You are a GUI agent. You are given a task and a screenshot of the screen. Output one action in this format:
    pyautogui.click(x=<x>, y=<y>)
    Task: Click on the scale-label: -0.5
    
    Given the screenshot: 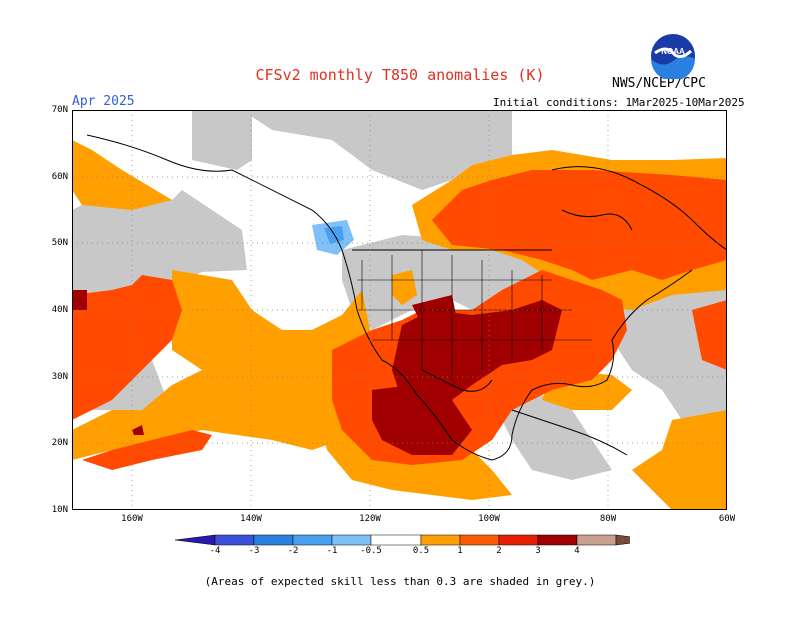 What is the action you would take?
    pyautogui.click(x=371, y=551)
    